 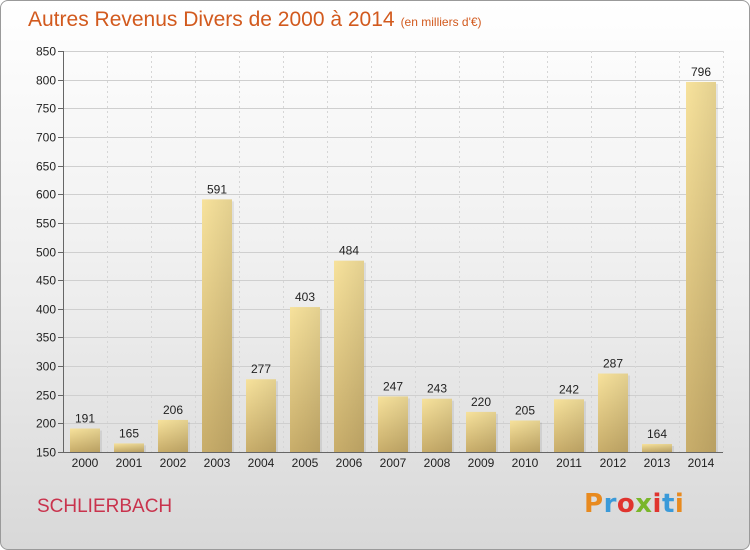 I want to click on proxiti-logo: Proxiti, so click(x=634, y=504).